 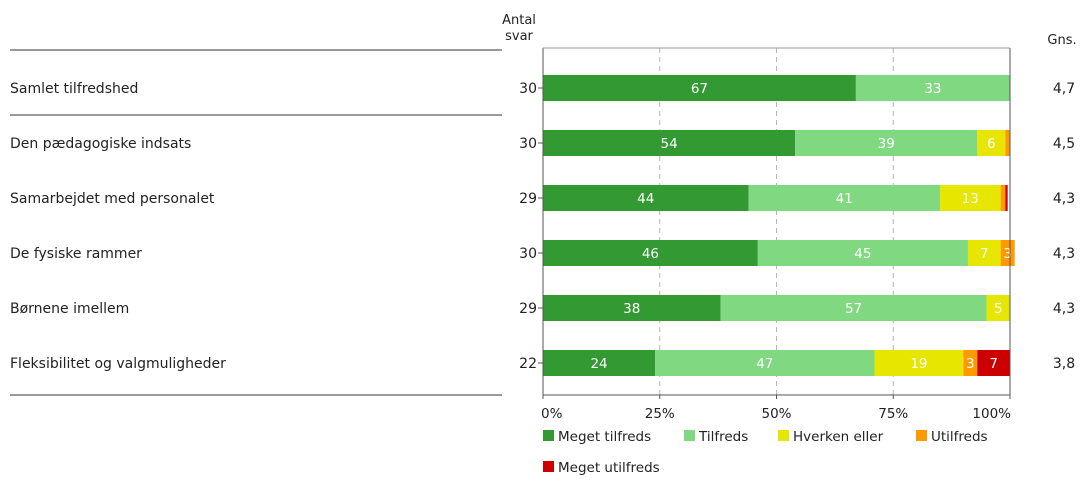 I want to click on x-axis-ticks: 0% 25% 50% 75% 100%, so click(x=776, y=408).